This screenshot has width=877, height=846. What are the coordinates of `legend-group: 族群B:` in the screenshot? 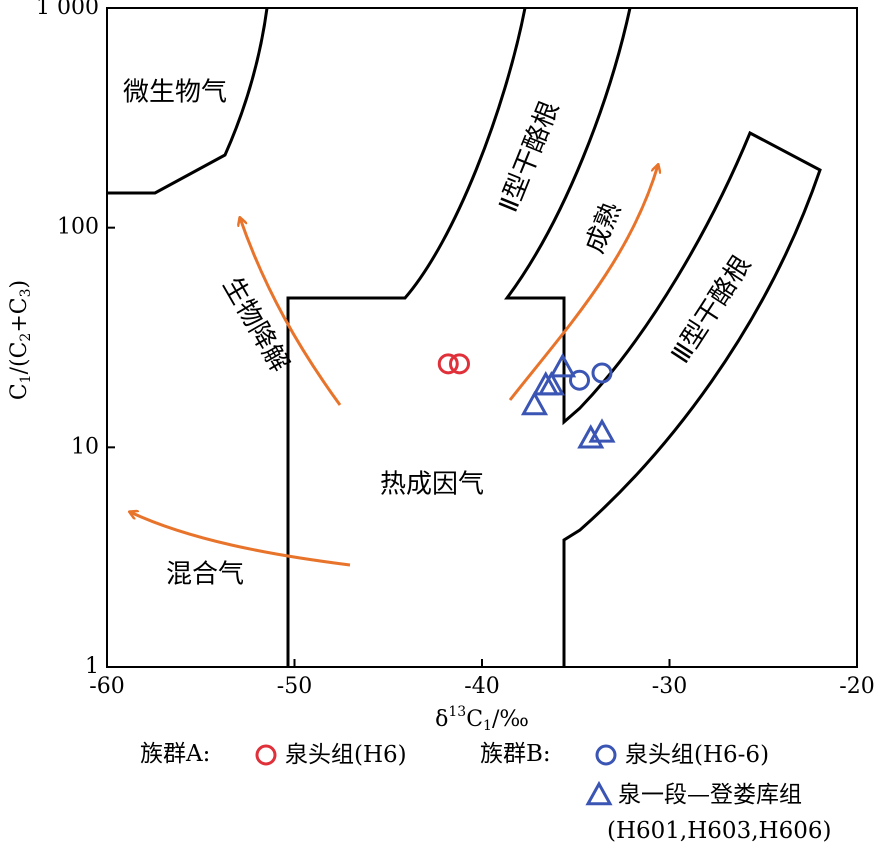 It's located at (515, 754).